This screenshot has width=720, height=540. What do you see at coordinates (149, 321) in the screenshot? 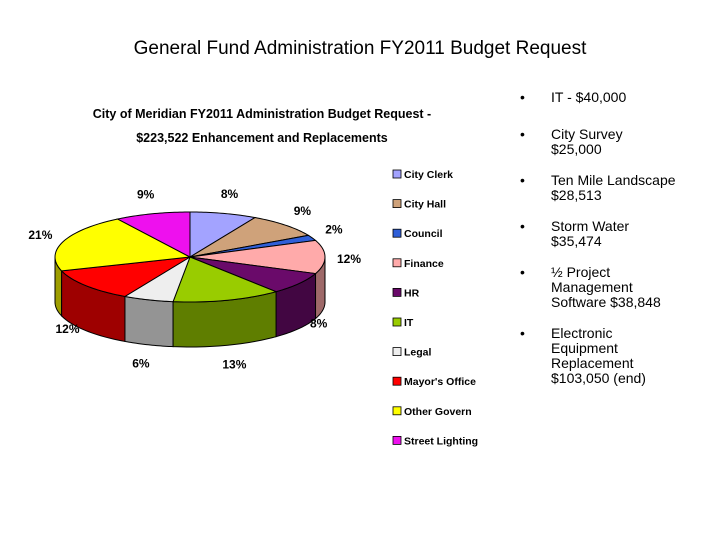
I see `pie-wall-legal` at bounding box center [149, 321].